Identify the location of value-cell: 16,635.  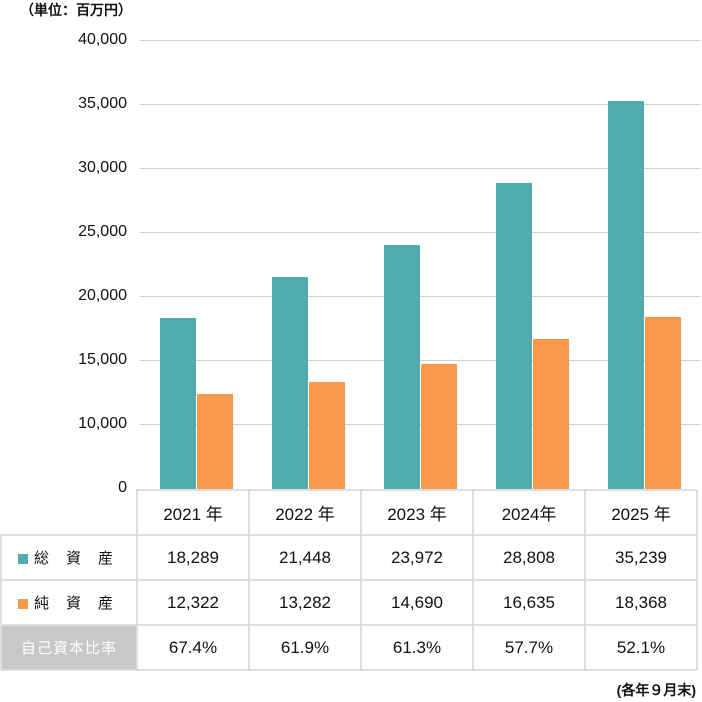
(529, 602).